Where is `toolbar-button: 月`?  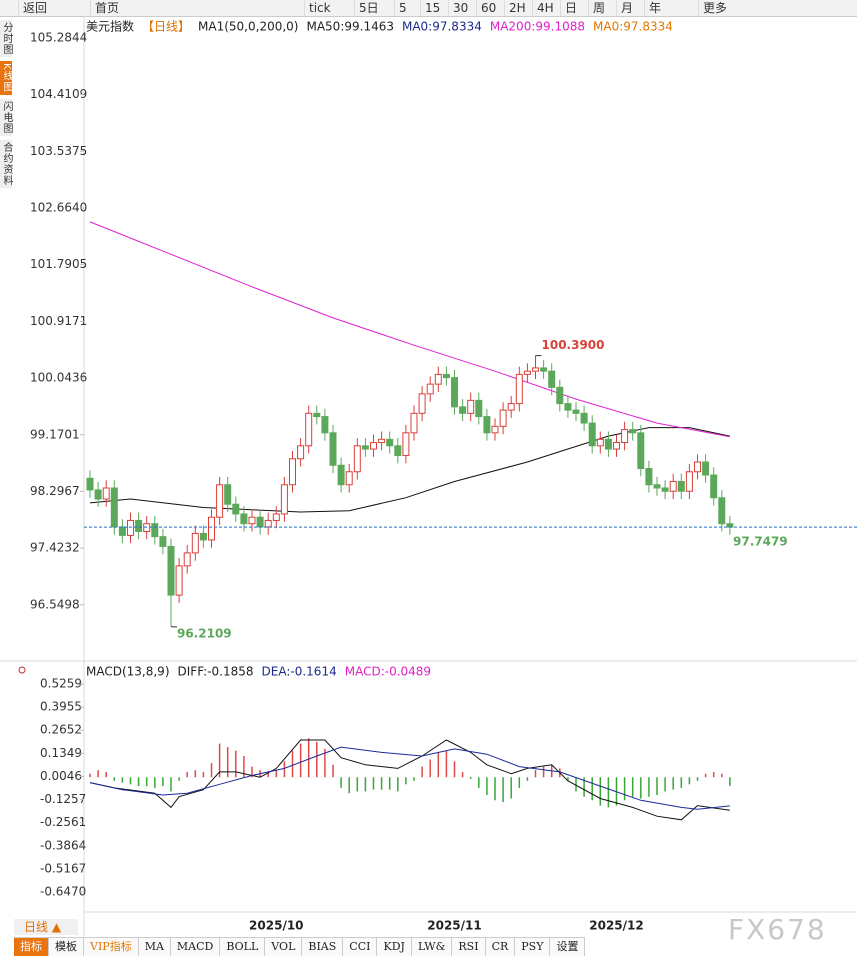
toolbar-button: 月 is located at coordinates (626, 8).